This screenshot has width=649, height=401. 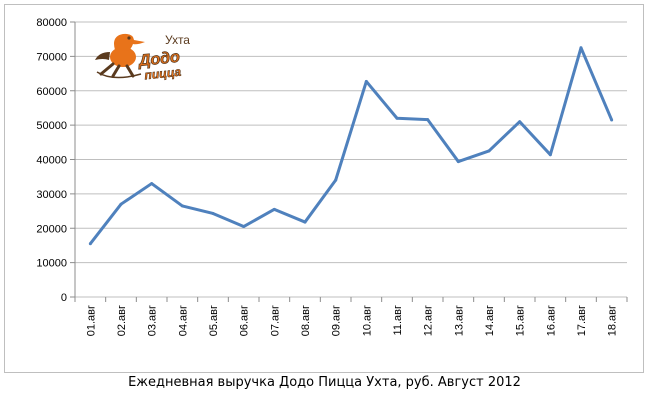 What do you see at coordinates (64, 298) in the screenshot?
I see `y-tick-label: 0` at bounding box center [64, 298].